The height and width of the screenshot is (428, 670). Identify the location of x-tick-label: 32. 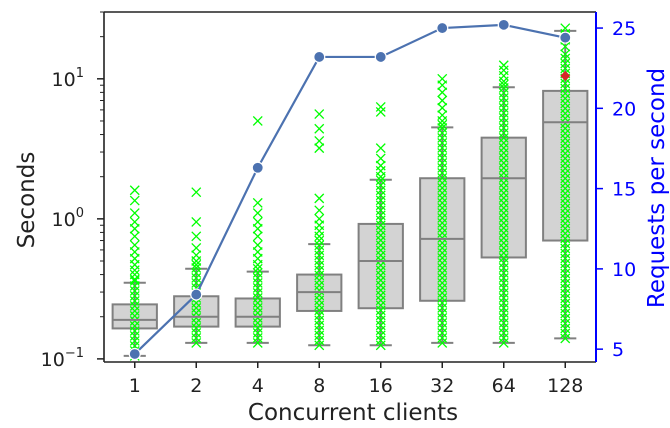
(442, 386).